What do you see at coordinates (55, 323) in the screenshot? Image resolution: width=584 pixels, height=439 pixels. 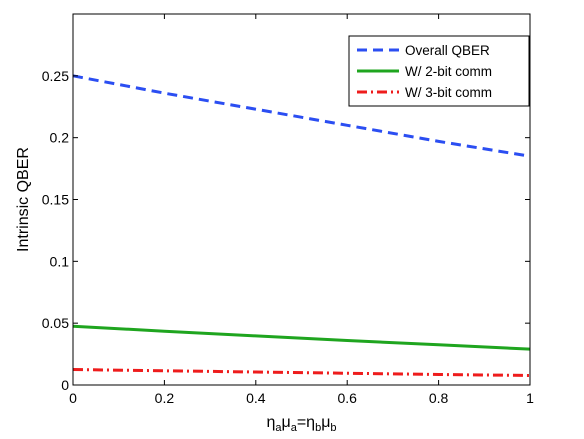 I see `y-tick-label: 0.05` at bounding box center [55, 323].